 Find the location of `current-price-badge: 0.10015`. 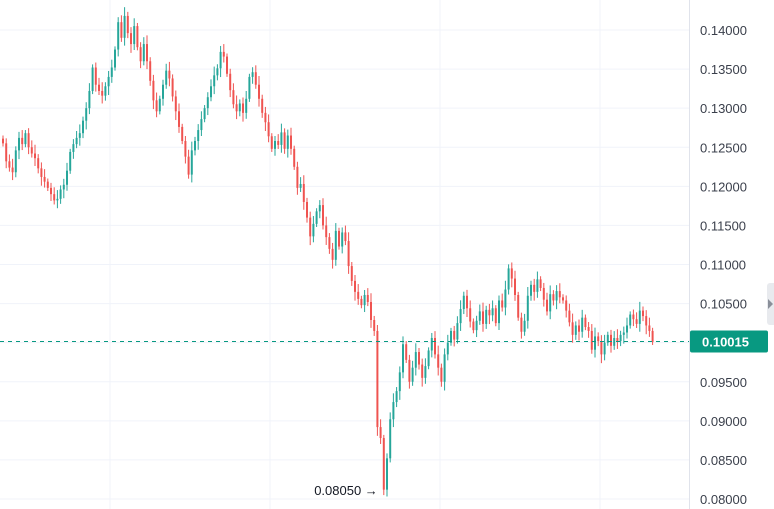

current-price-badge: 0.10015 is located at coordinates (729, 341).